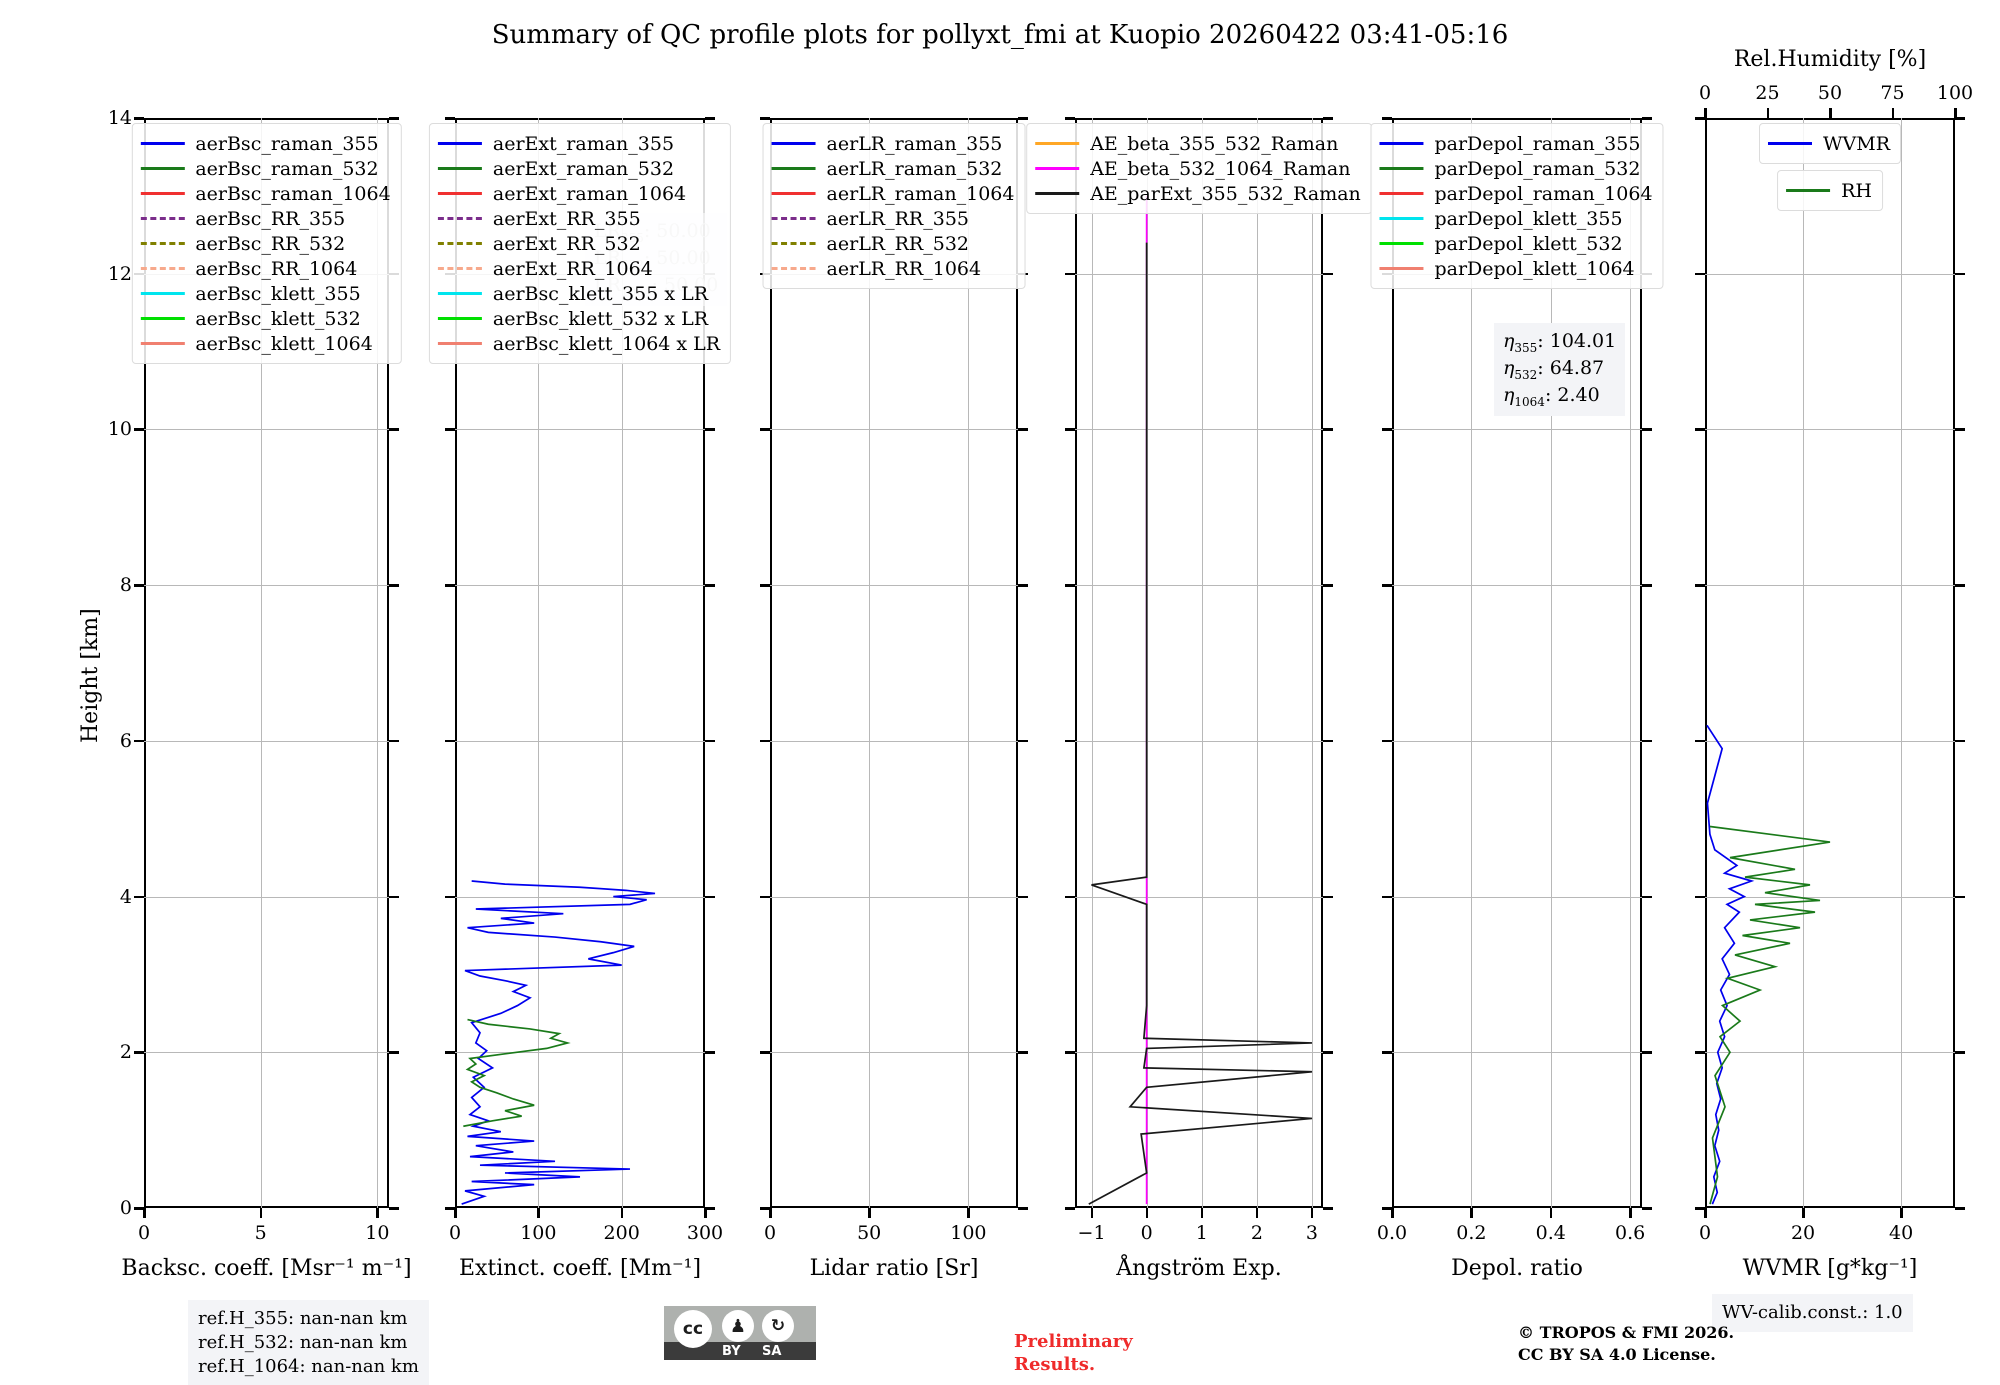 The height and width of the screenshot is (1385, 2000). Describe the element at coordinates (1198, 193) in the screenshot. I see `legend-item: AE_parExt_355_532_Raman` at that location.